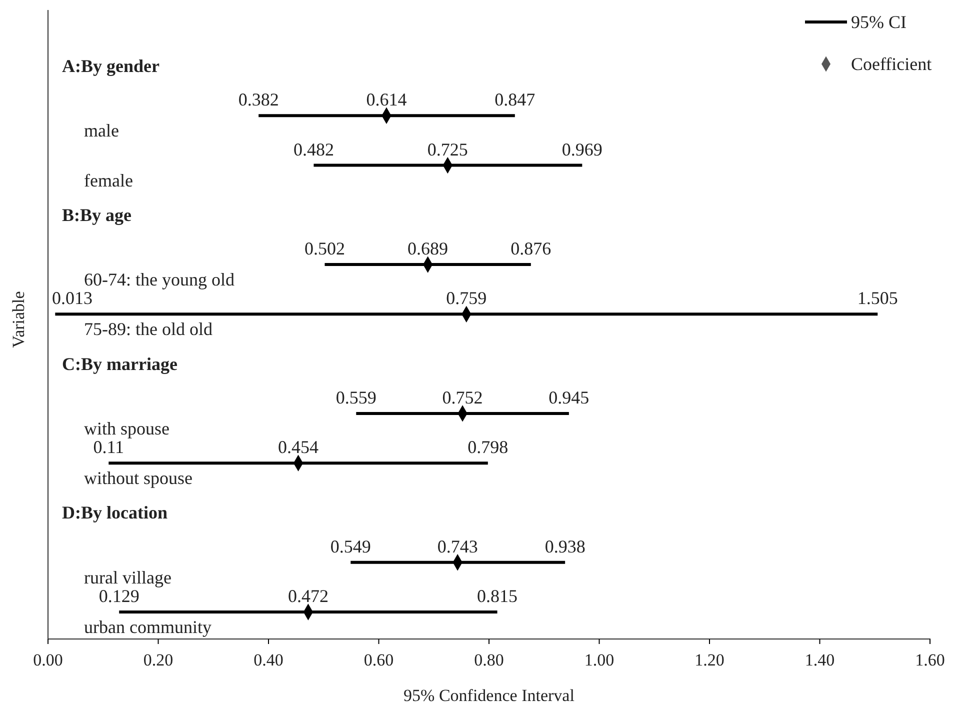 This screenshot has width=955, height=719. I want to click on annotation: 0.11, so click(108, 447).